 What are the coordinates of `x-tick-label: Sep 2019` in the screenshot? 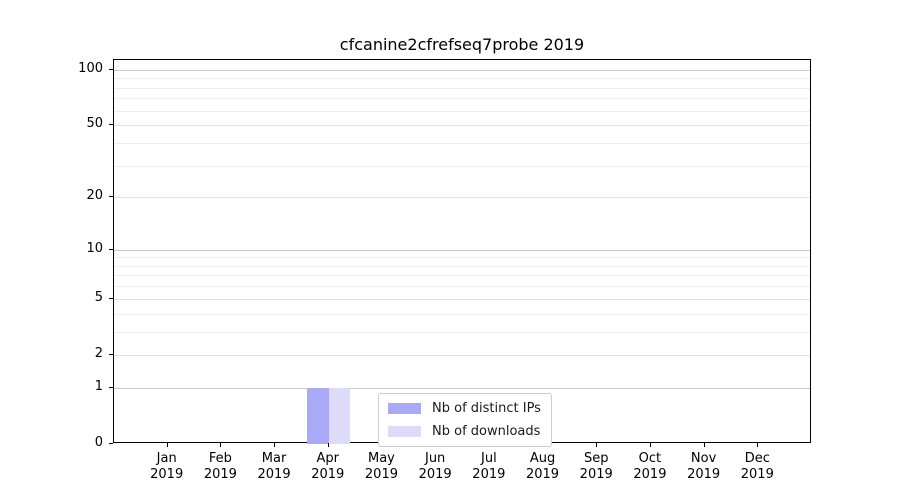 It's located at (596, 466).